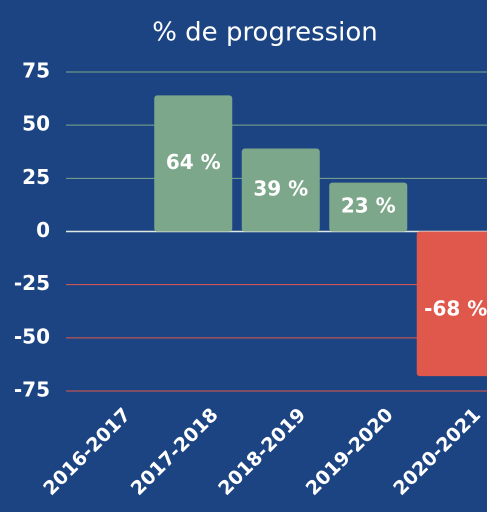 The height and width of the screenshot is (512, 487). I want to click on chart-title: % de progression, so click(265, 33).